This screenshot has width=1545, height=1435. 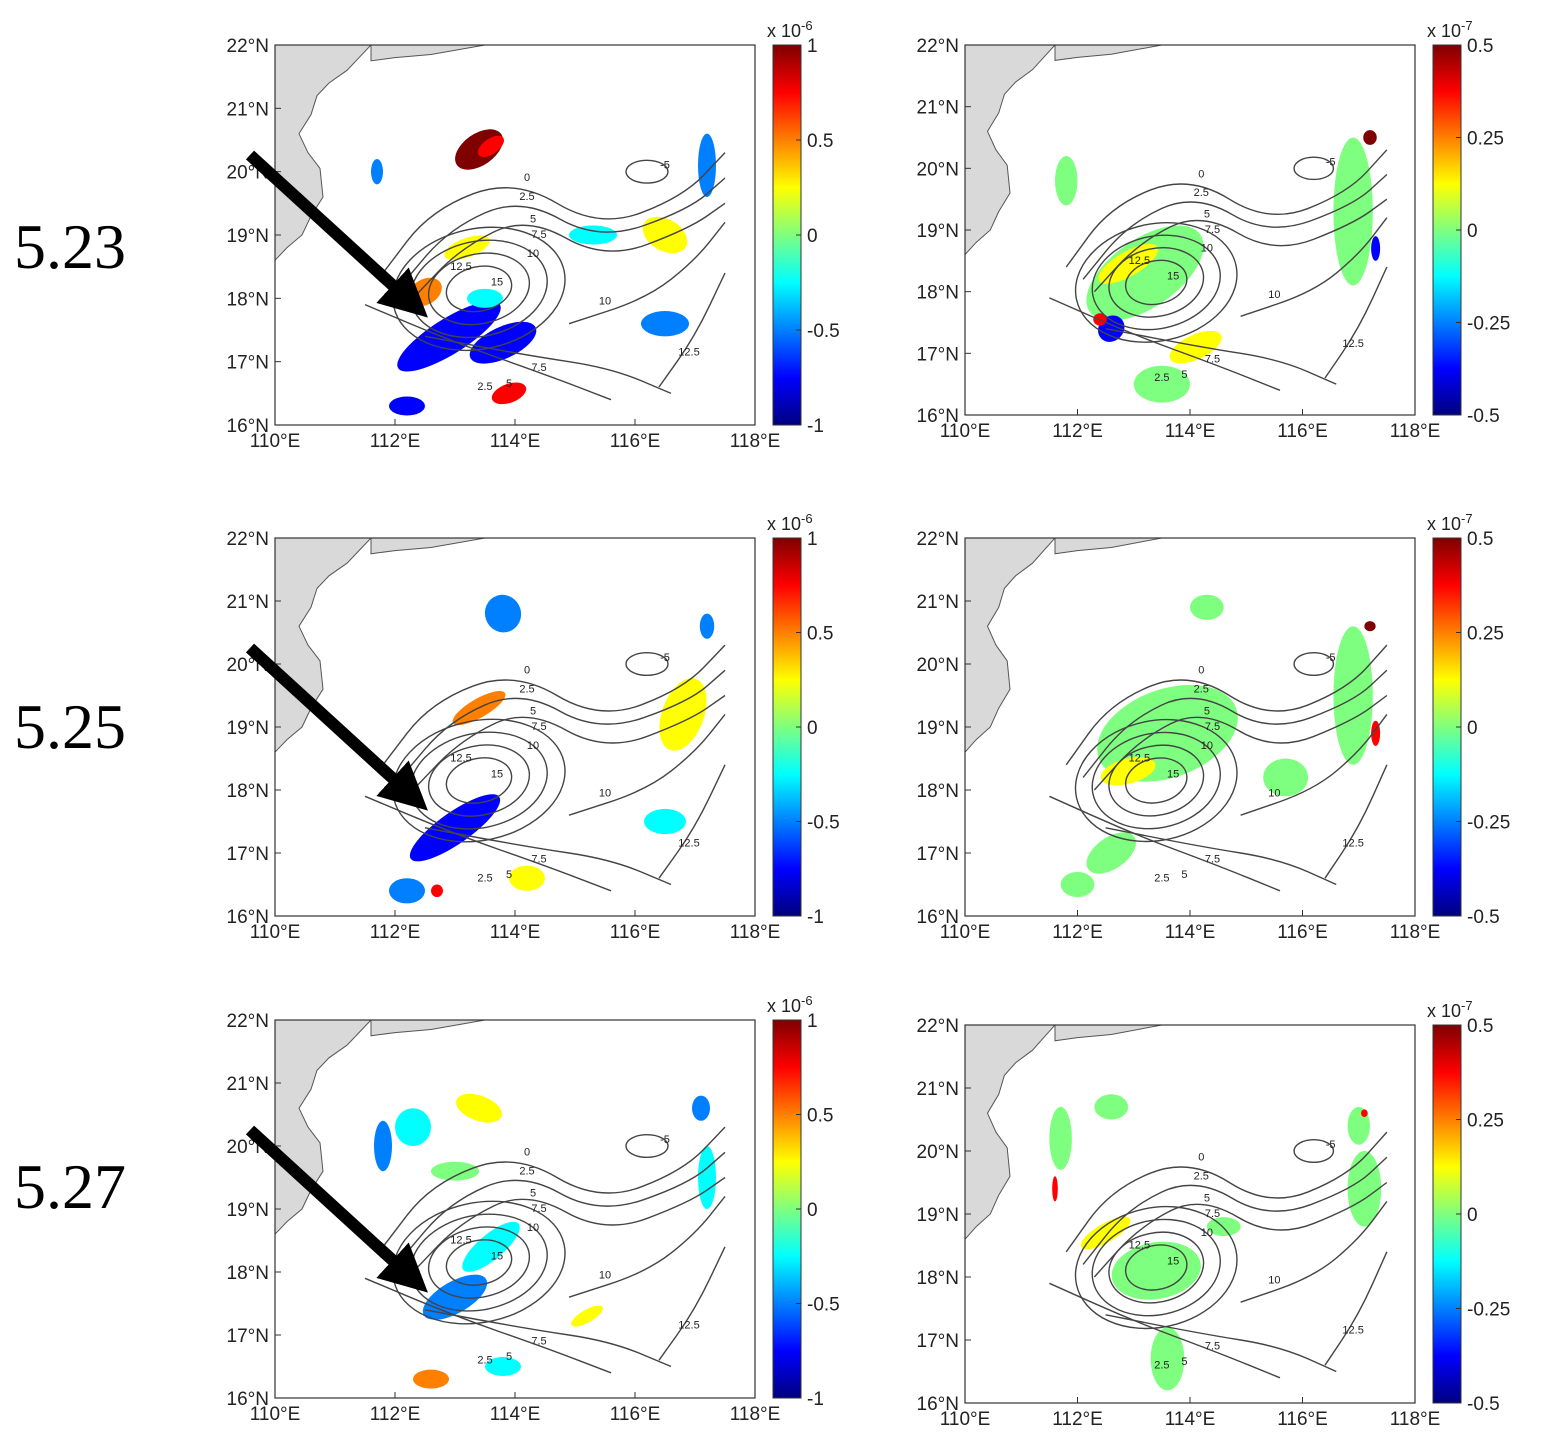 What do you see at coordinates (812, 1021) in the screenshot?
I see `colorbar-tick-label: 1` at bounding box center [812, 1021].